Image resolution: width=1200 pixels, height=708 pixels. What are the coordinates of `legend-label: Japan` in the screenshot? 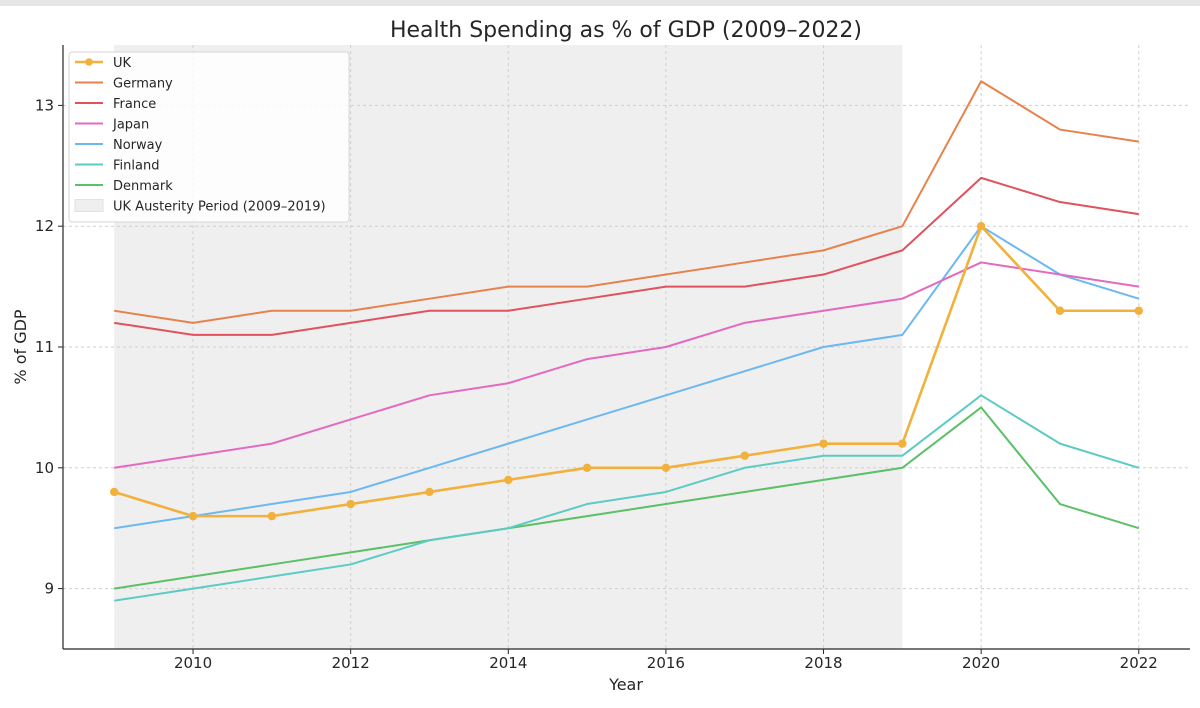 It's located at (130, 125).